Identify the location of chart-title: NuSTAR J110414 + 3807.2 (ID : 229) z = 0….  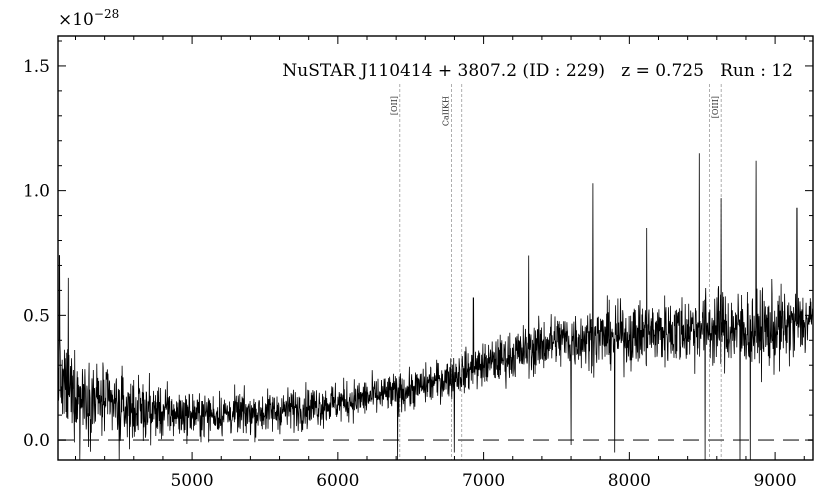
(537, 71).